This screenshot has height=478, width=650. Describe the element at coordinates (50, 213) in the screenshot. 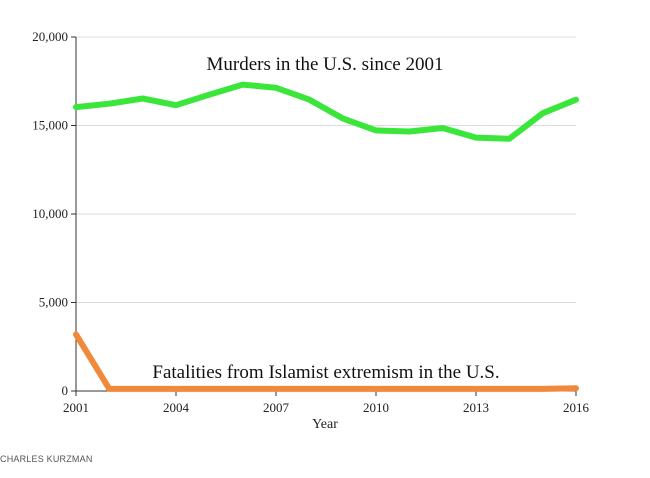

I see `y-tick-label: 10,000` at that location.